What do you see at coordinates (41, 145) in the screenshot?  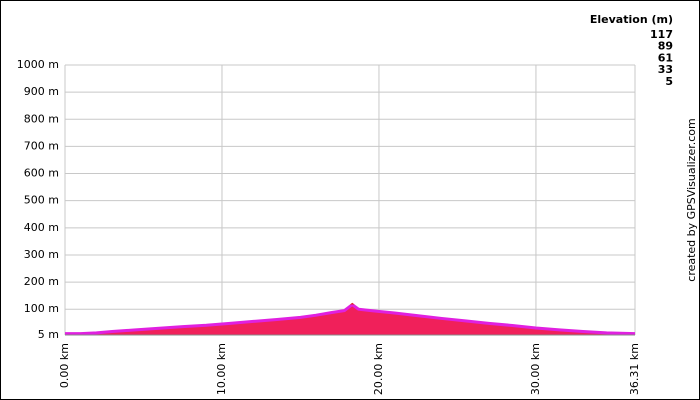 I see `y-tick-label: 700 m` at bounding box center [41, 145].